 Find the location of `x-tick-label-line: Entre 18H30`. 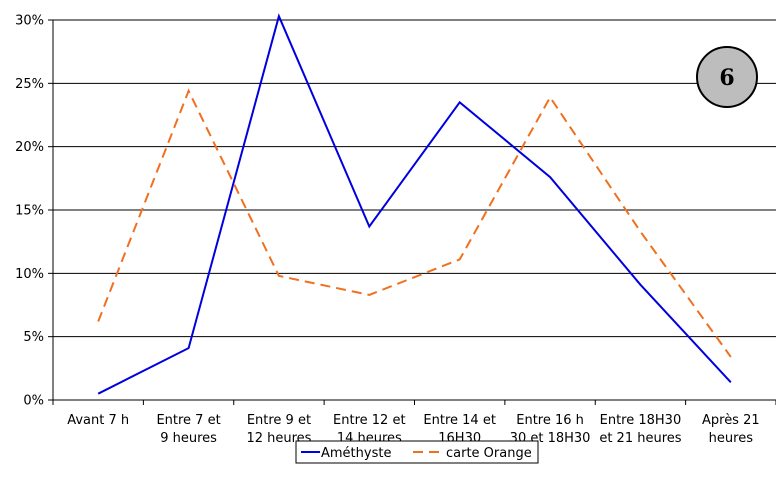

x-tick-label-line: Entre 18H30 is located at coordinates (641, 420).